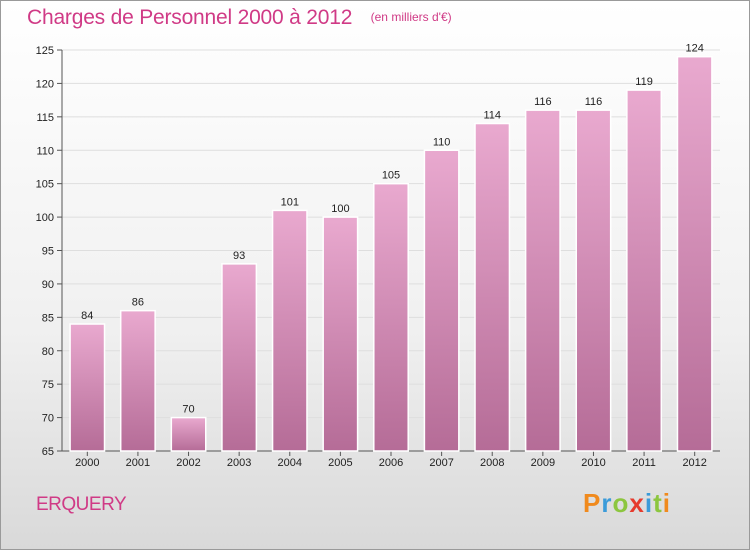 The width and height of the screenshot is (750, 550). Describe the element at coordinates (239, 463) in the screenshot. I see `x-tick-label: 2003` at that location.